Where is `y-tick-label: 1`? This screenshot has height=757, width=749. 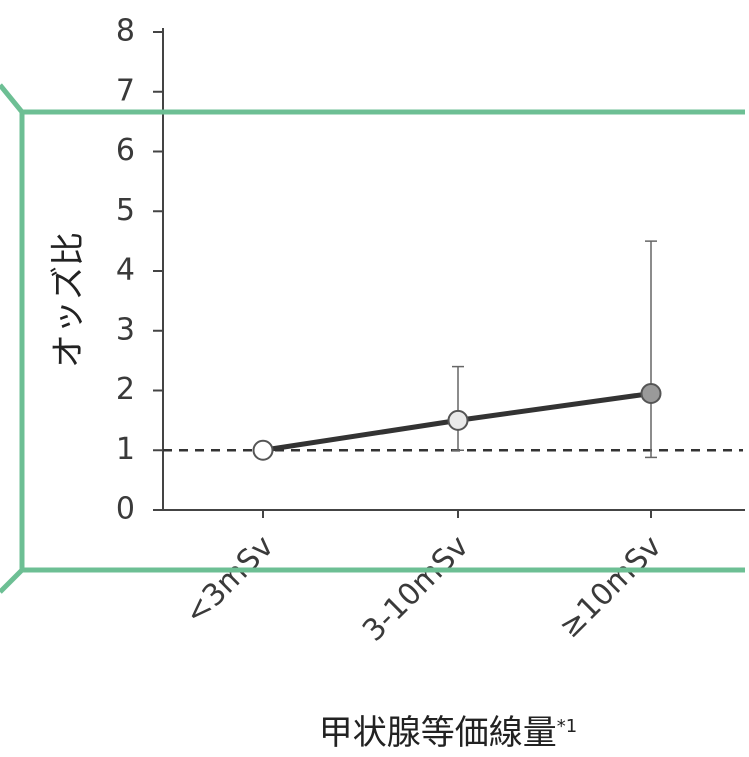 y-tick-label: 1 is located at coordinates (125, 449).